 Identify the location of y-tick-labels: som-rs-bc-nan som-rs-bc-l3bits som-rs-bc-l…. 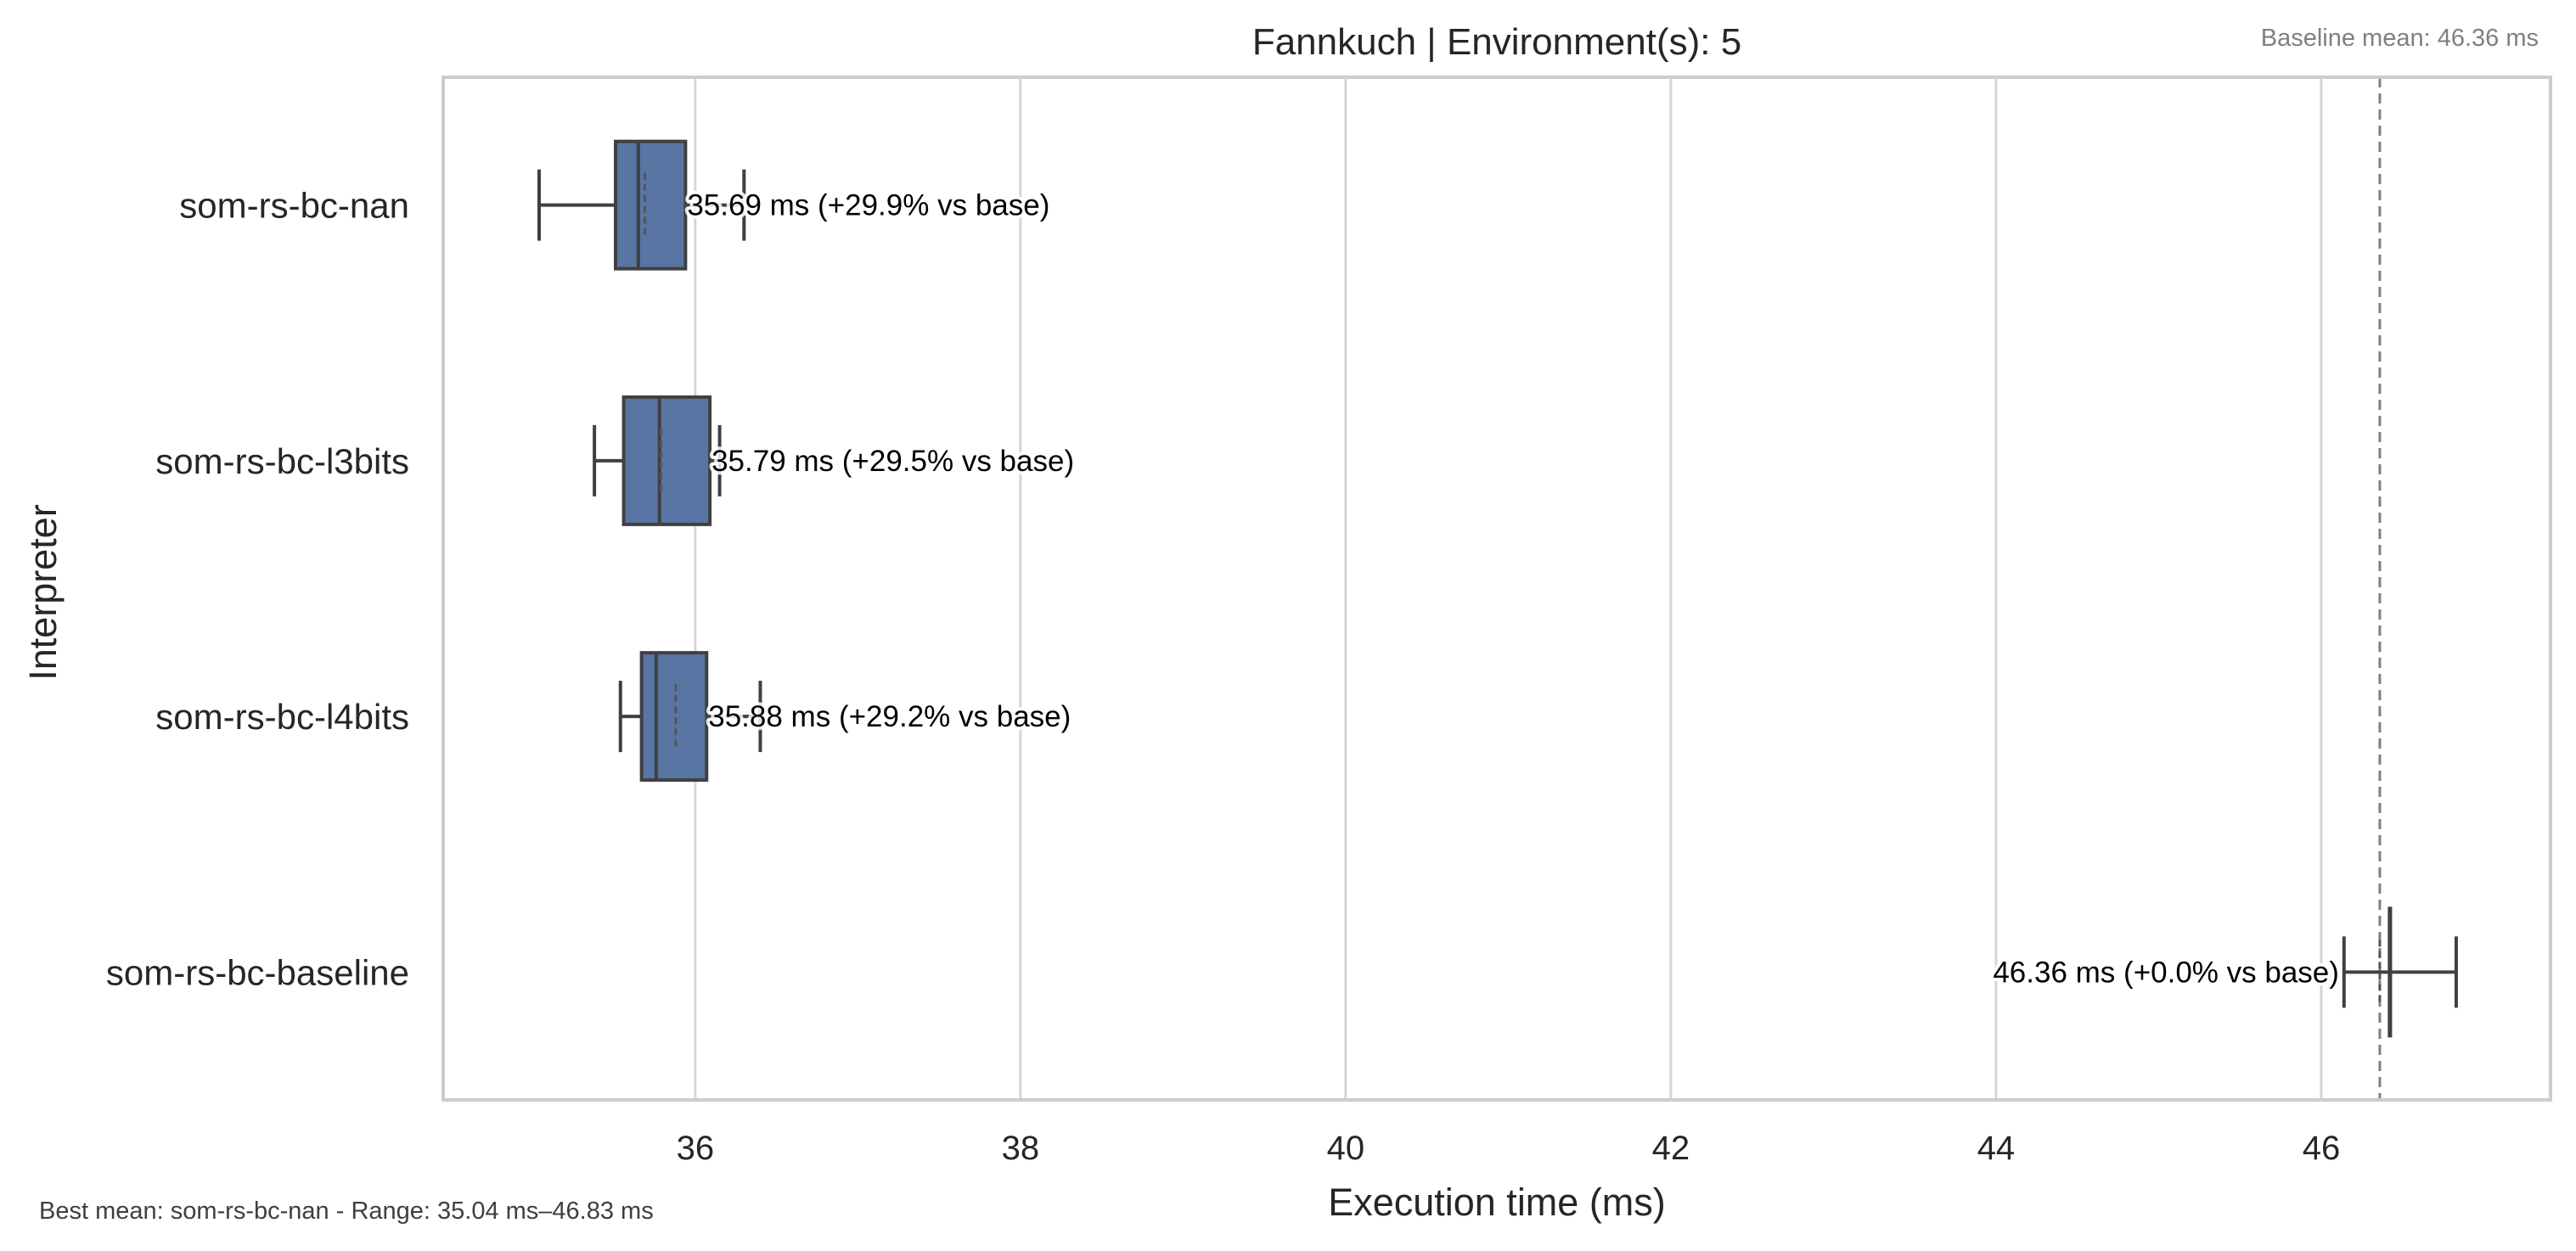
(257, 589).